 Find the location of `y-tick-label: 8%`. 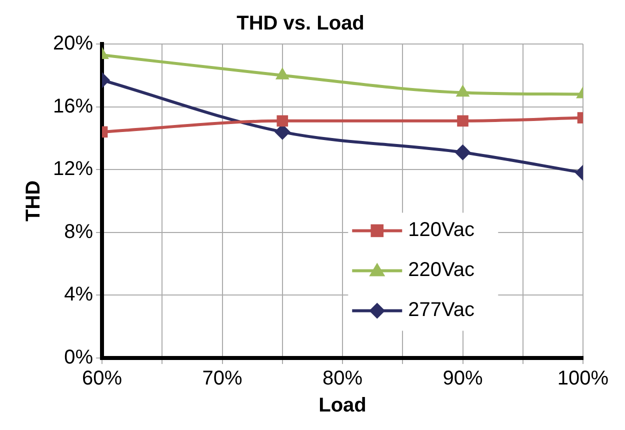

y-tick-label: 8% is located at coordinates (79, 231).